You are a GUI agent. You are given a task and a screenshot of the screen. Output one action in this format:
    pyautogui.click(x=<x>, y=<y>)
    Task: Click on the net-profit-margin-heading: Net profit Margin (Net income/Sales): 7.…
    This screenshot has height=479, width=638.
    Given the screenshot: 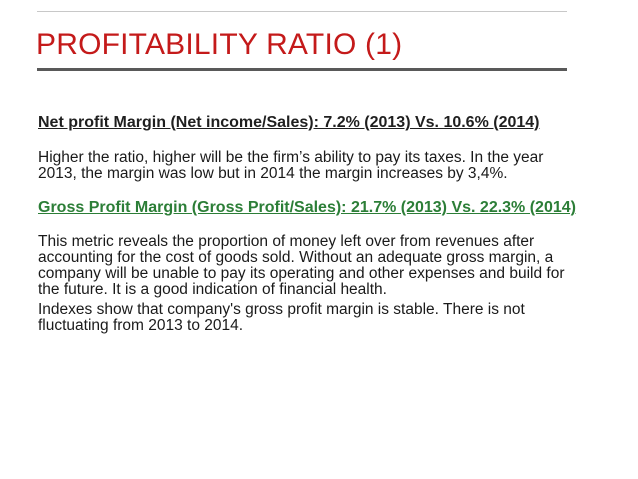 What is the action you would take?
    pyautogui.click(x=289, y=122)
    